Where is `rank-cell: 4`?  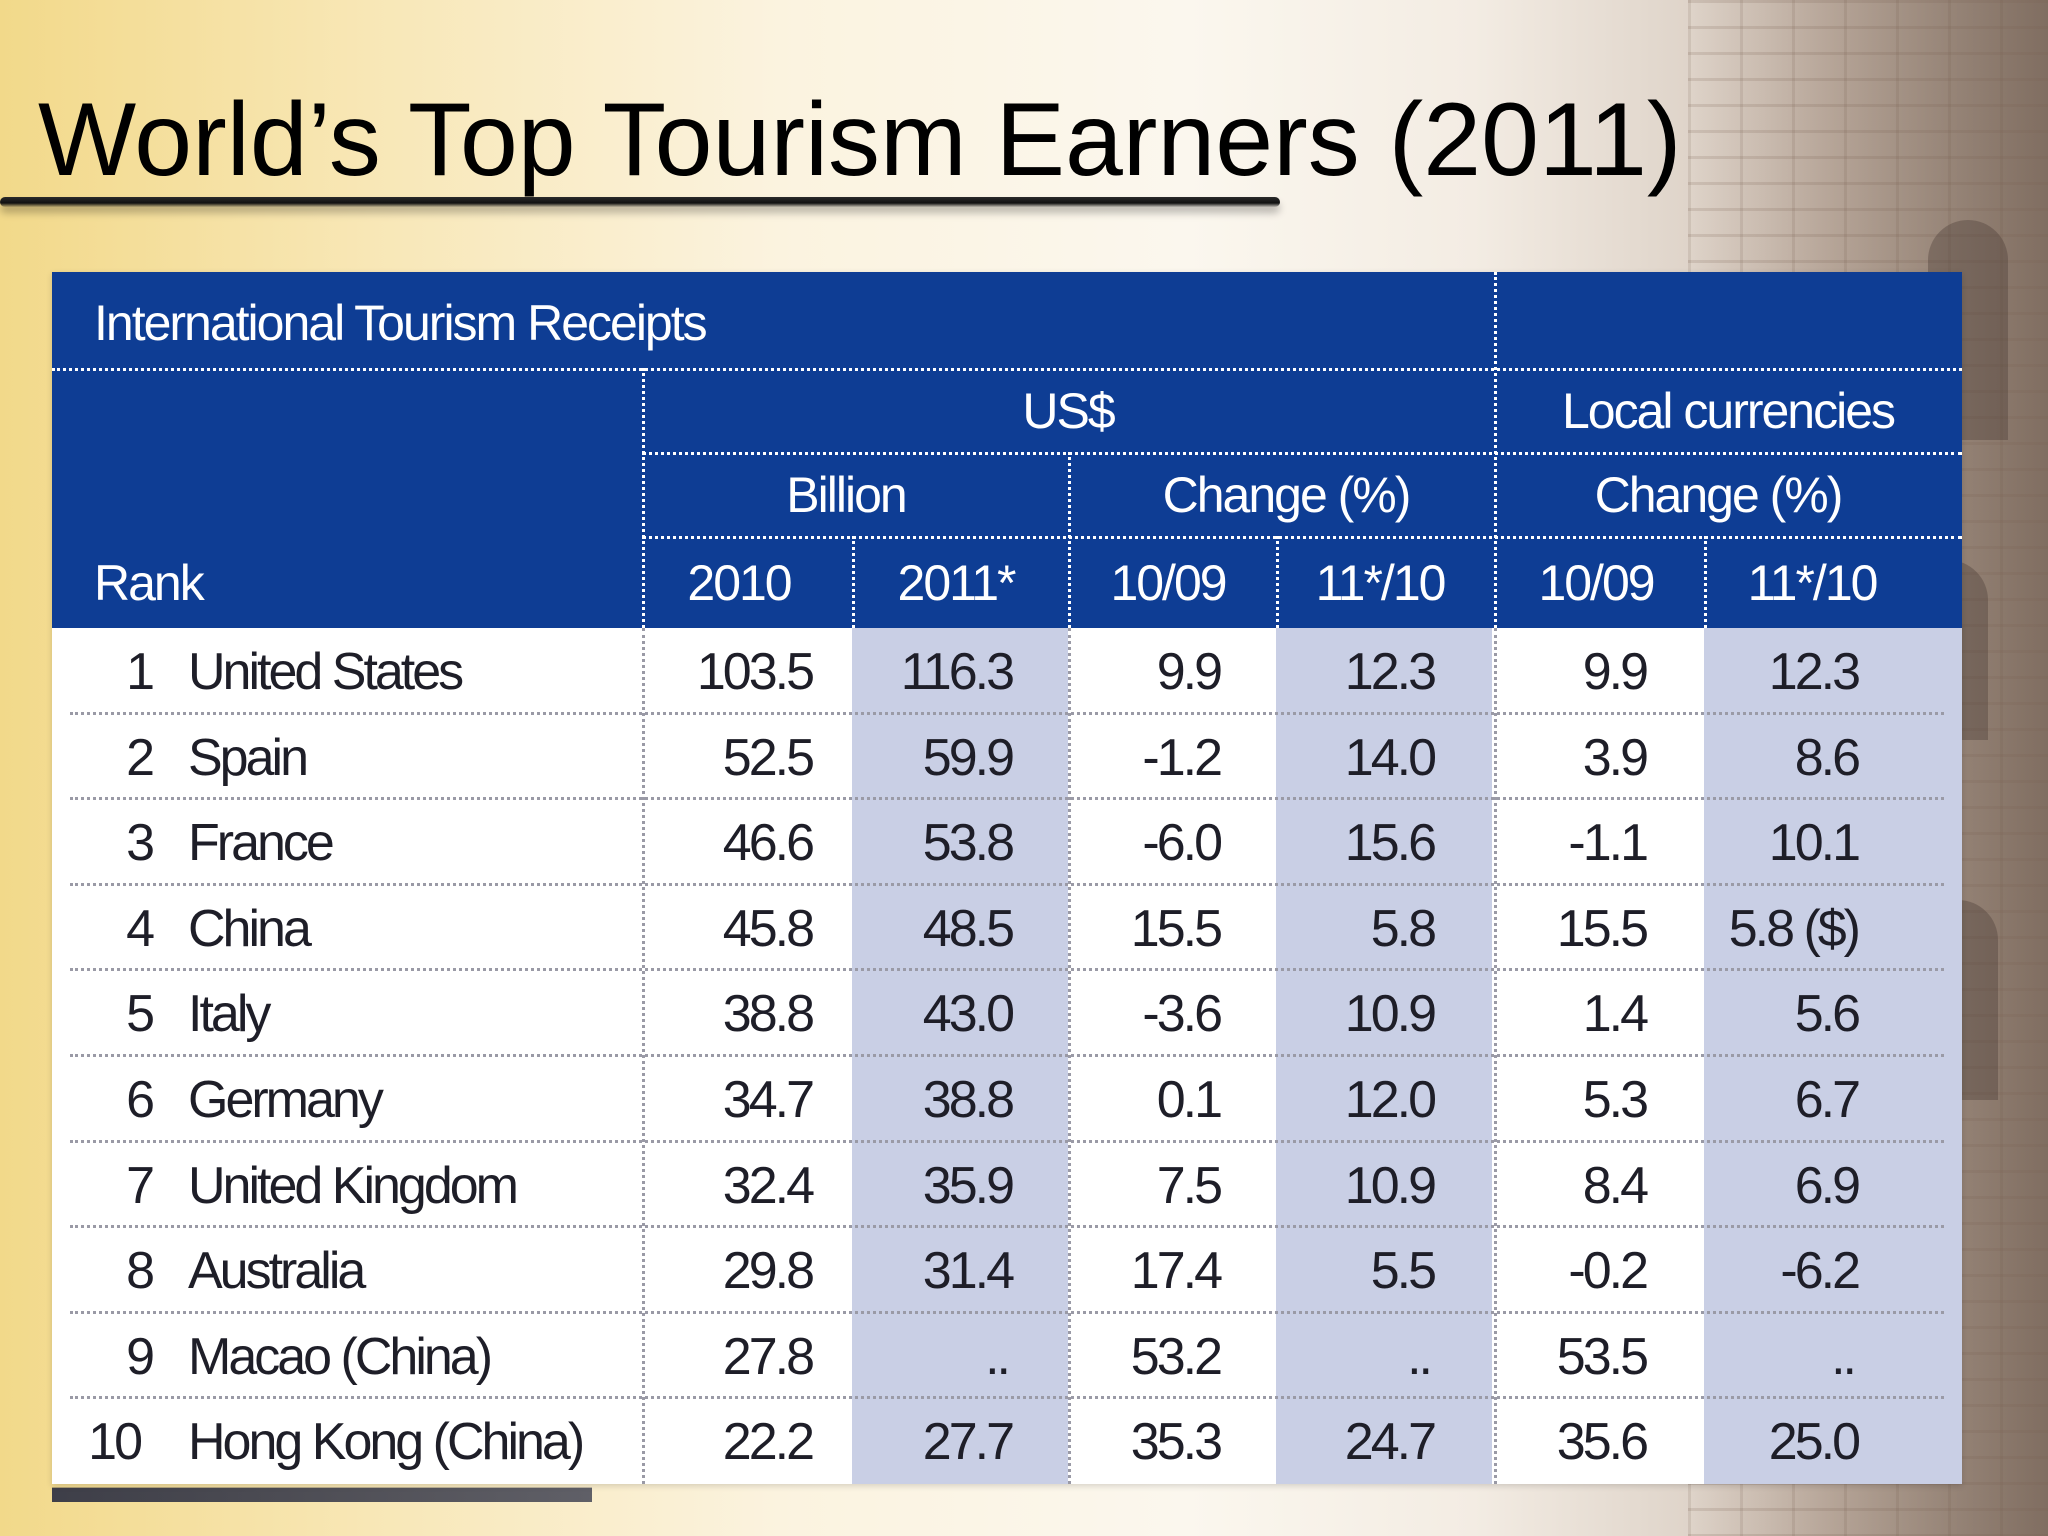
rank-cell: 4 is located at coordinates (140, 928).